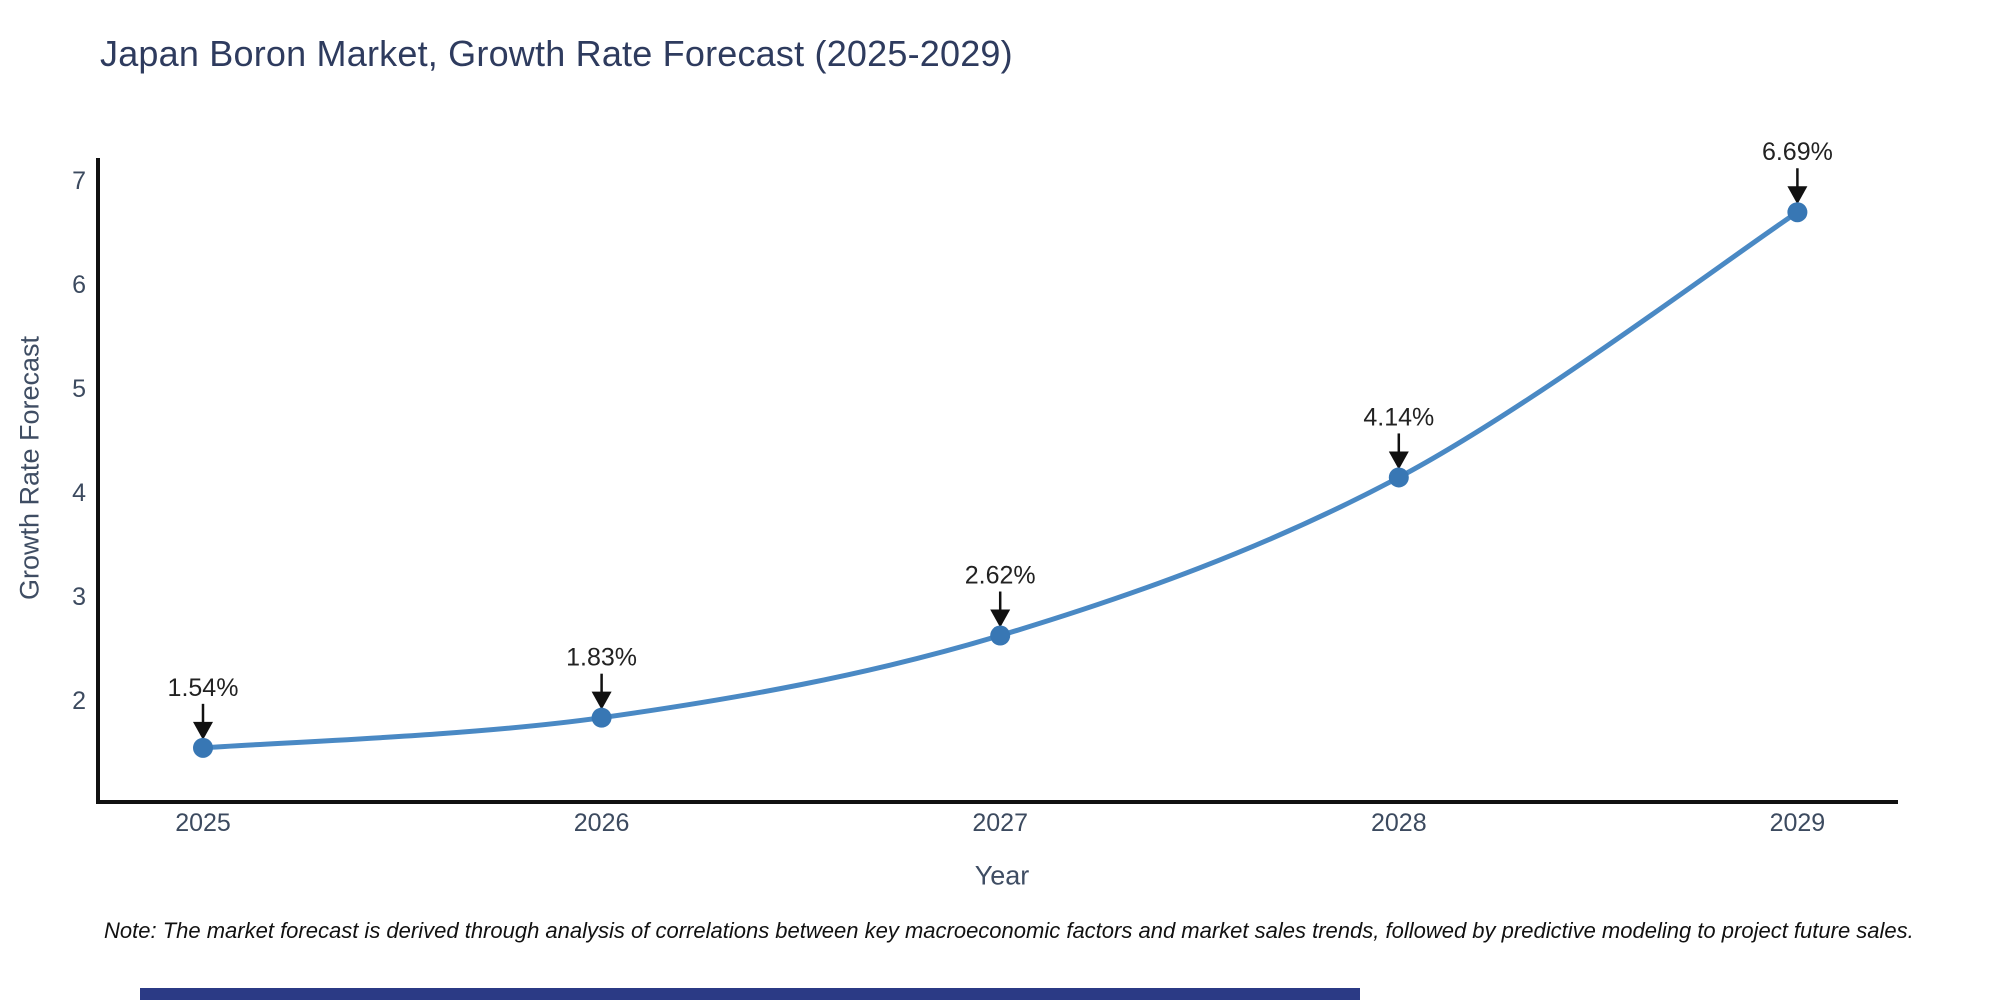 This screenshot has height=1000, width=2000. What do you see at coordinates (1002, 875) in the screenshot?
I see `x-axis-title: Year` at bounding box center [1002, 875].